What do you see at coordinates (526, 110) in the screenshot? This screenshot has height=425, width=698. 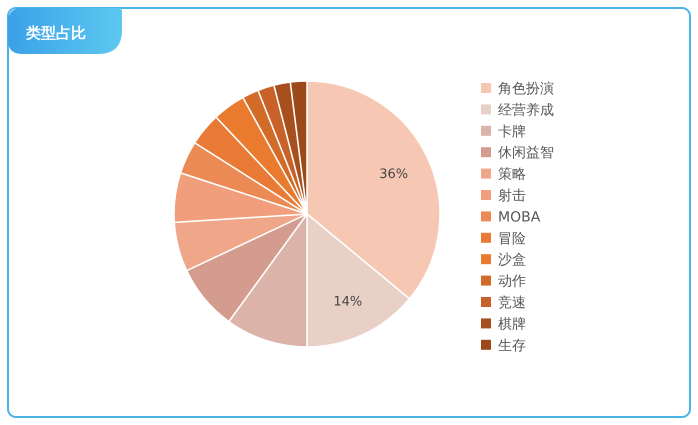 I see `legend-label: 经营养成` at bounding box center [526, 110].